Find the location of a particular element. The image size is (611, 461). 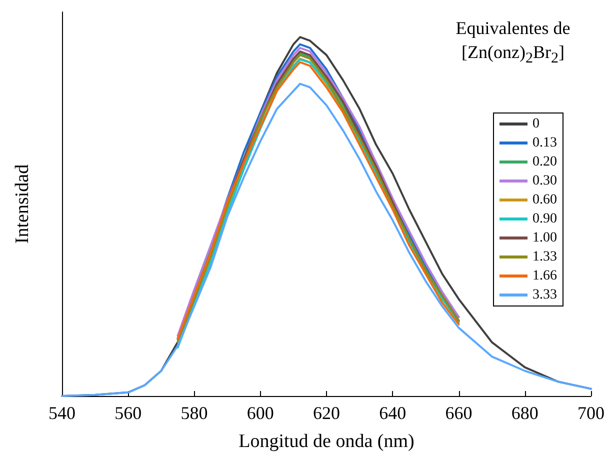

x-tick-label: 620 is located at coordinates (326, 413).